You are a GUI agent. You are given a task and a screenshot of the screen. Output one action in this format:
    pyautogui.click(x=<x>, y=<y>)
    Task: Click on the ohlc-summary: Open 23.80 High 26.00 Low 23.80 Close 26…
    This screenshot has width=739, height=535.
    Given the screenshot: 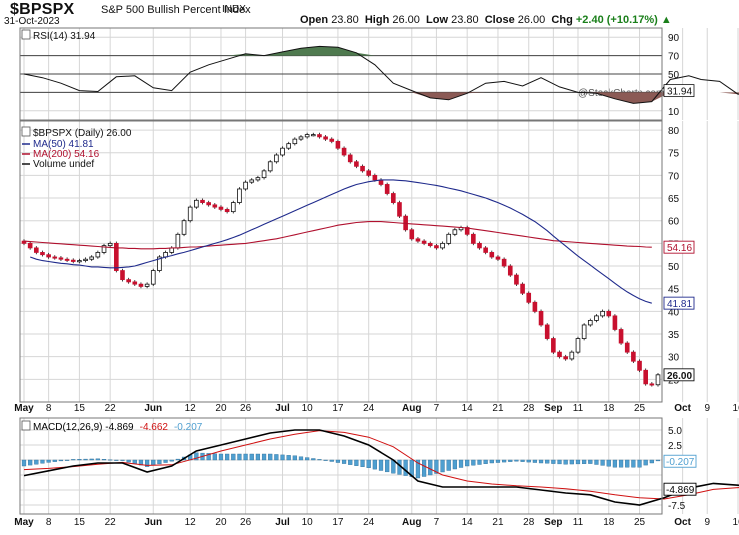 What is the action you would take?
    pyautogui.click(x=486, y=20)
    